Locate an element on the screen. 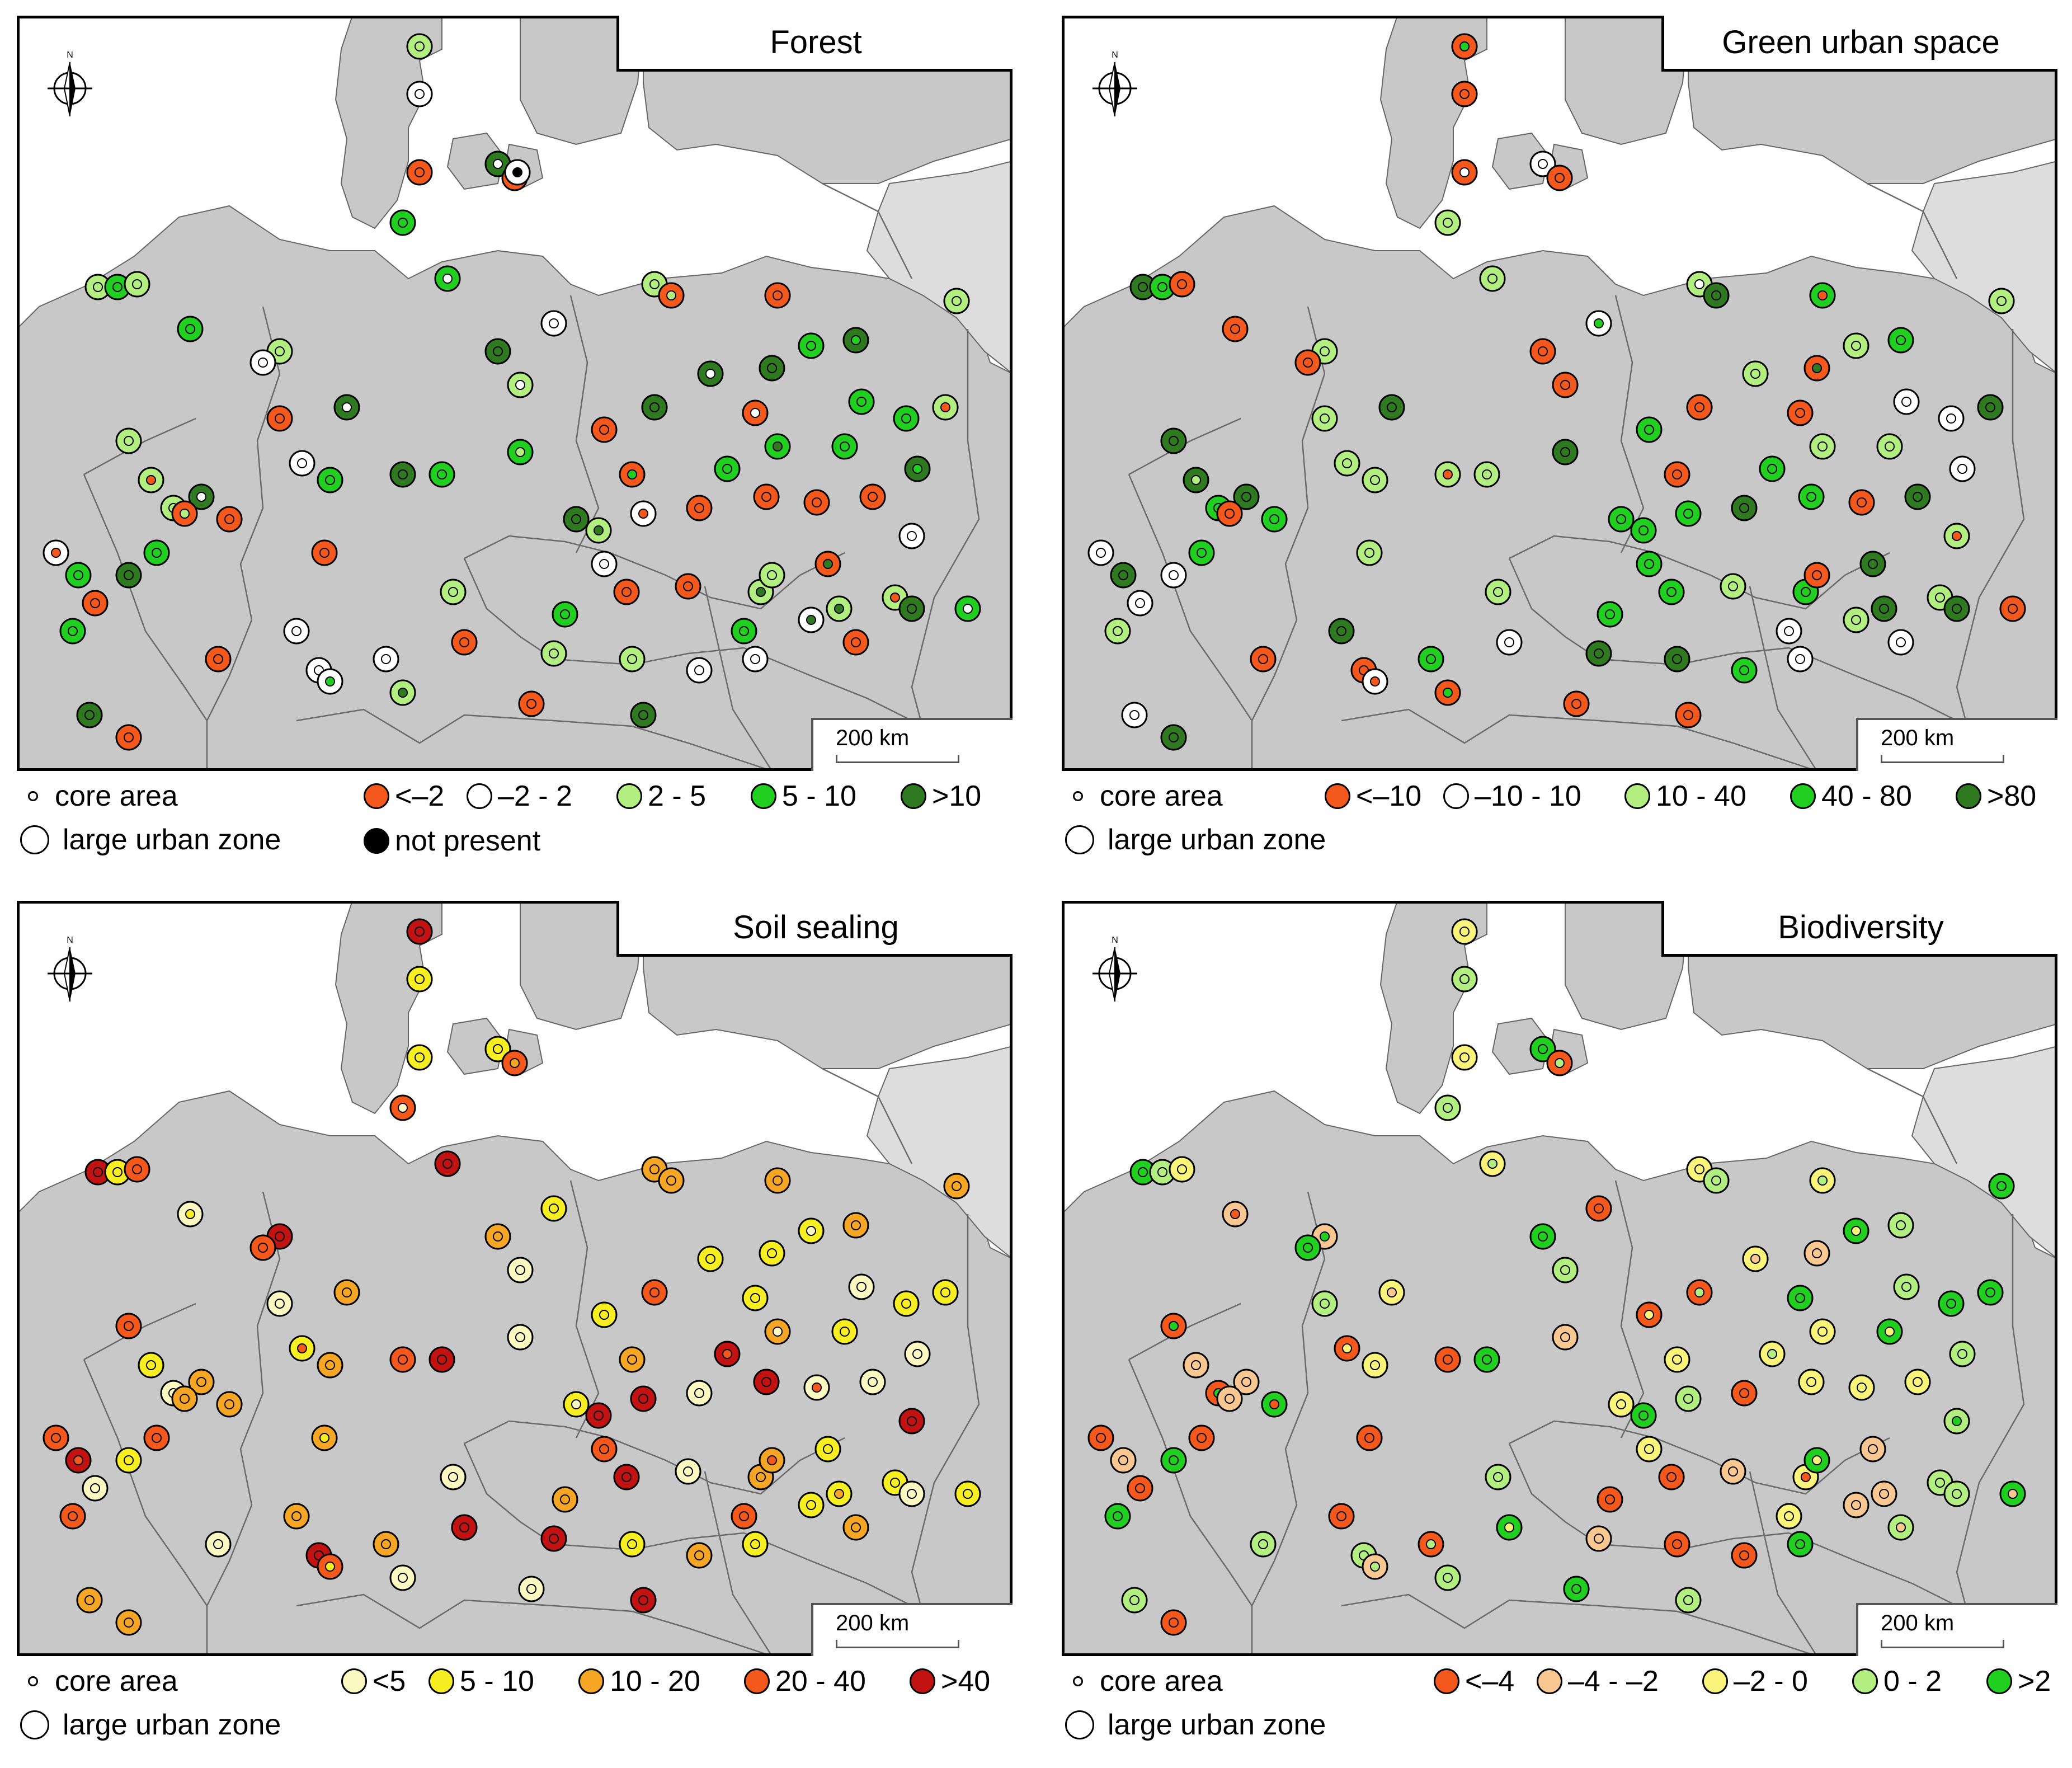 The width and height of the screenshot is (2072, 1768). legend-class-item: 40 - 80 is located at coordinates (1851, 796).